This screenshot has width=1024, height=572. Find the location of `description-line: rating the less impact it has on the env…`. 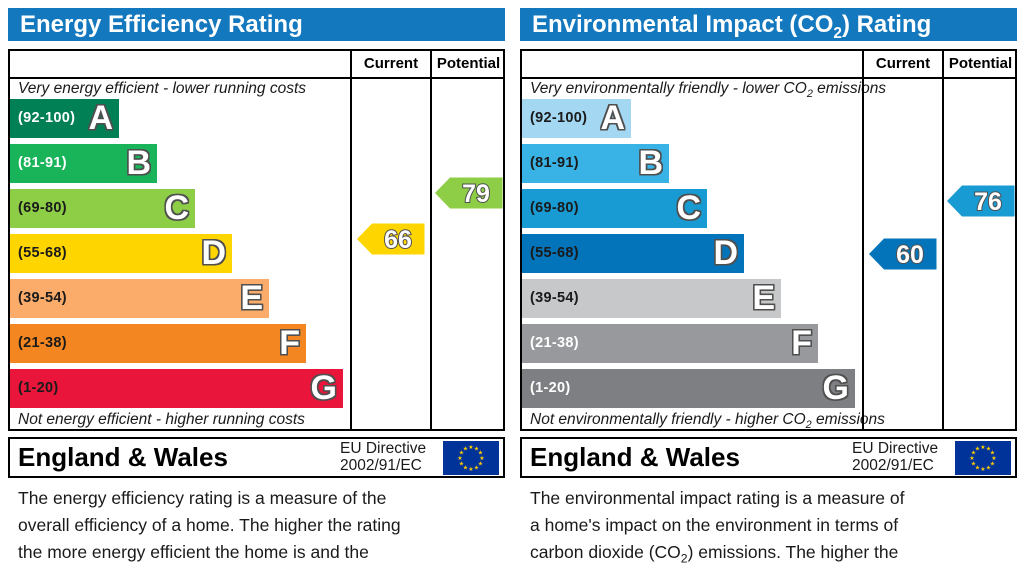

description-line: rating the less impact it has on the env… is located at coordinates (717, 570).